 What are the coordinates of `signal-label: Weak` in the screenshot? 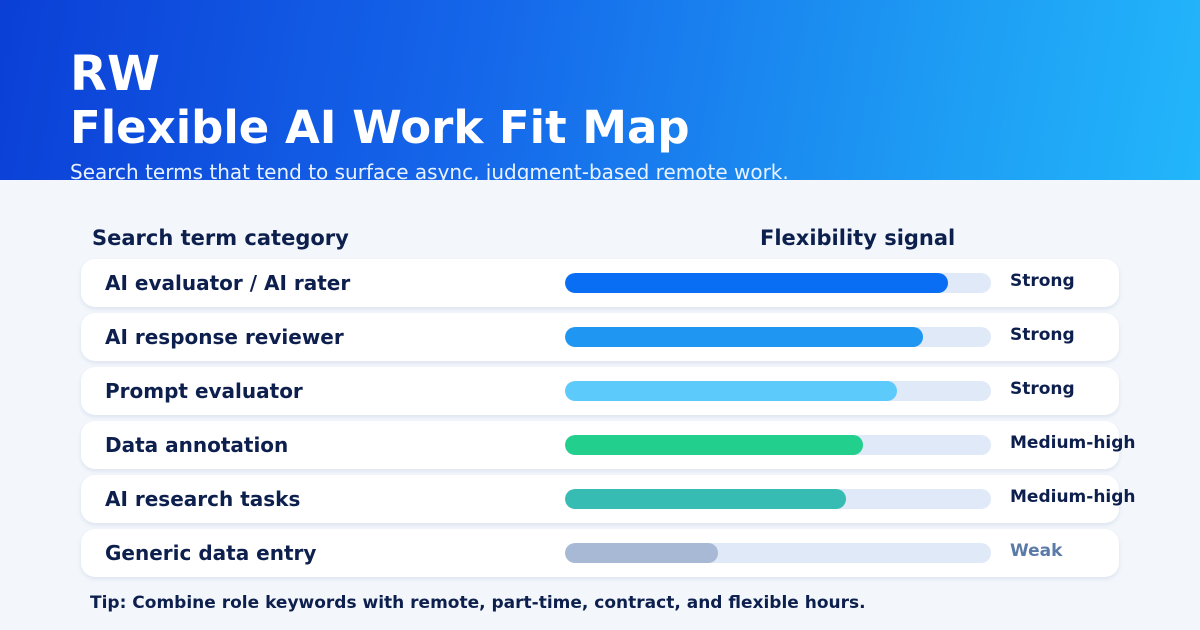 It's located at (1036, 551).